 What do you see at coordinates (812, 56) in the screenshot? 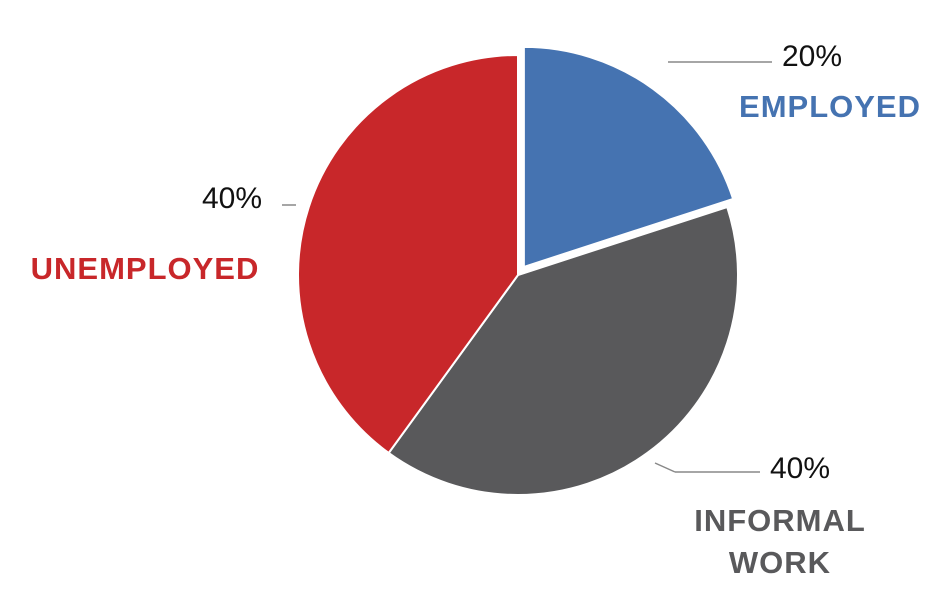
I see `value-label: 20%` at bounding box center [812, 56].